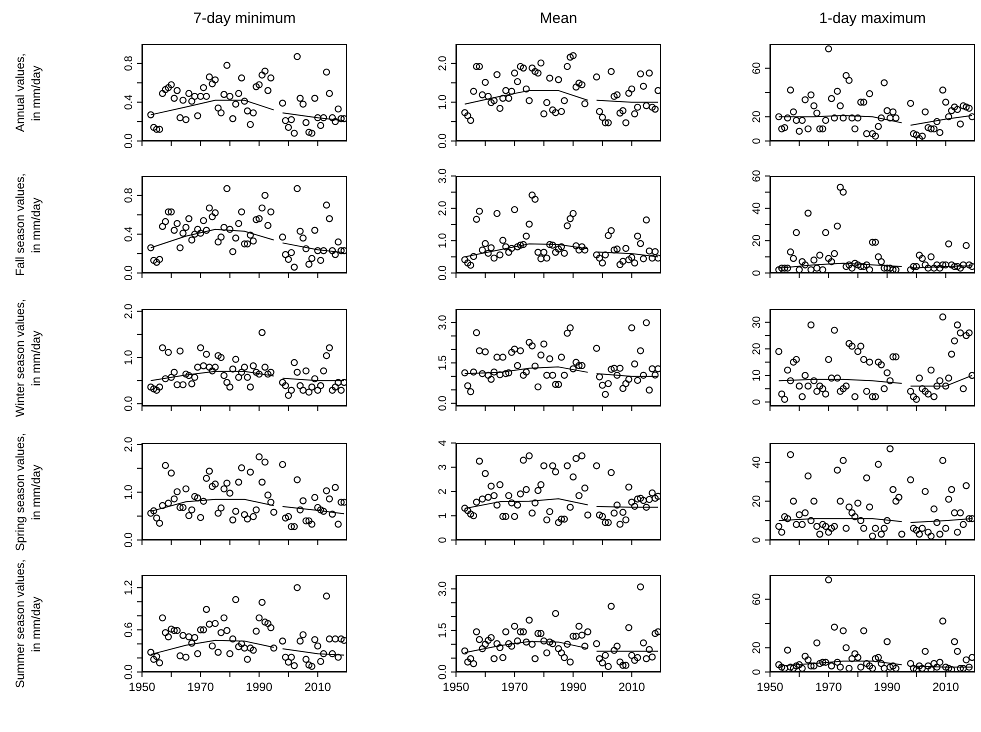 The height and width of the screenshot is (732, 981). What do you see at coordinates (28, 358) in the screenshot?
I see `y-axis-title: Winter season values, in mm/day` at bounding box center [28, 358].